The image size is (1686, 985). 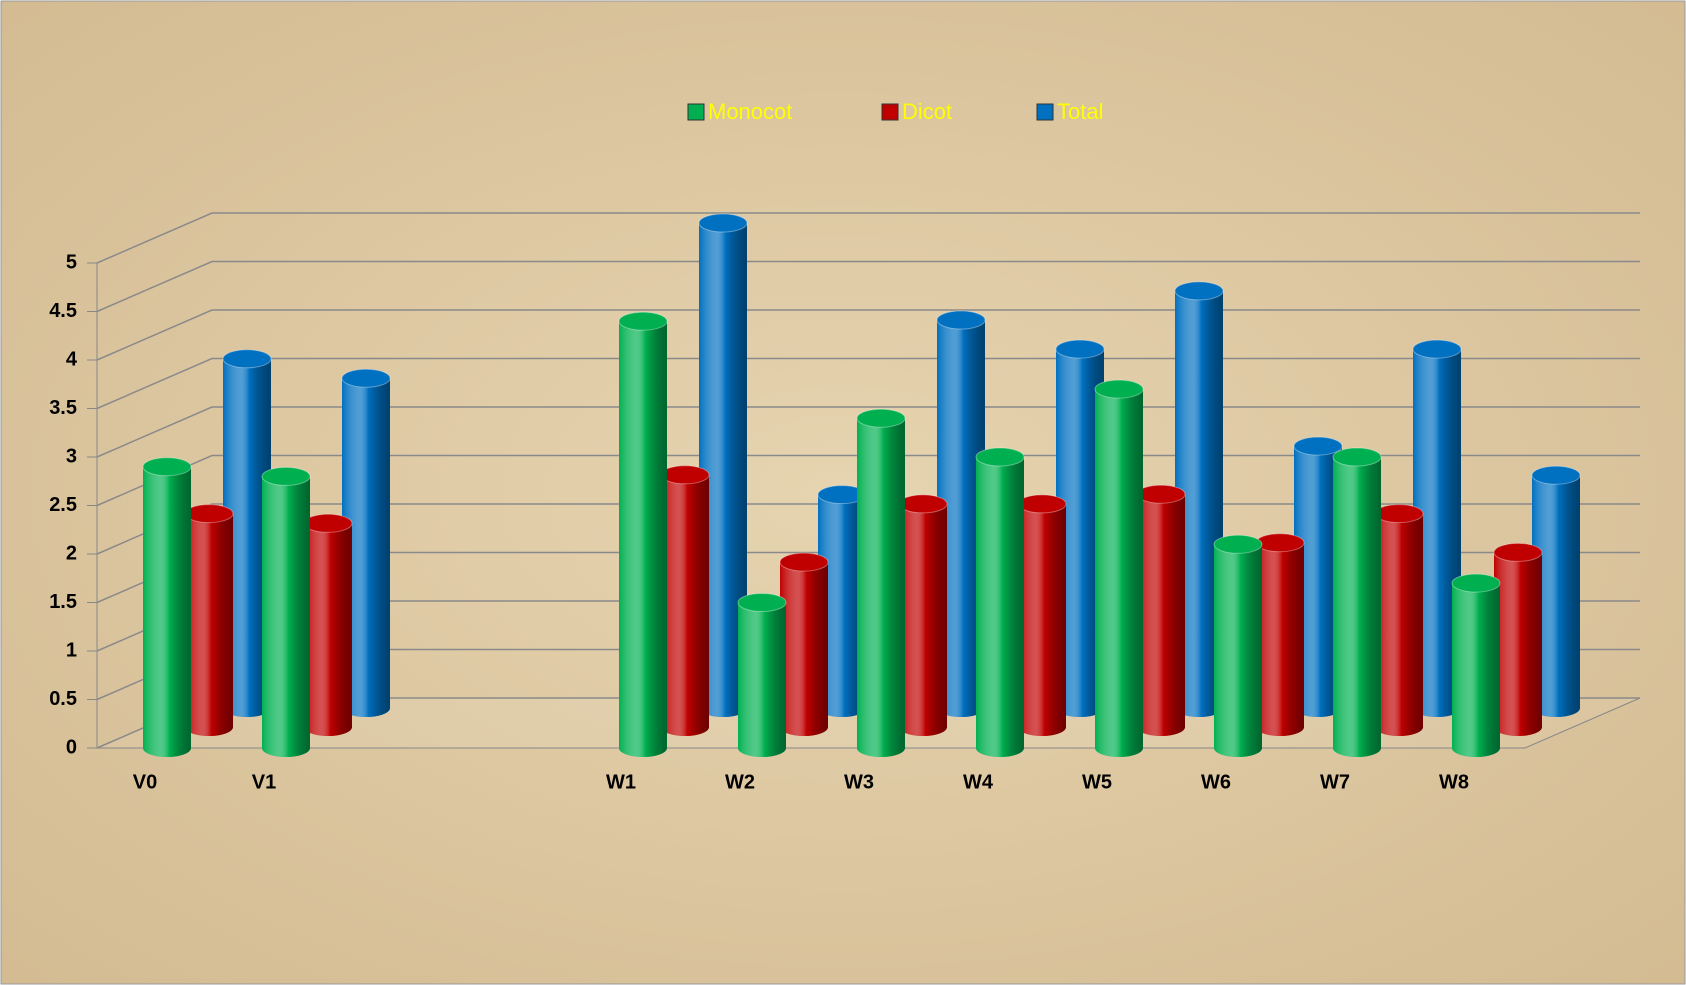 I want to click on y-tick-label: 4, so click(x=72, y=359).